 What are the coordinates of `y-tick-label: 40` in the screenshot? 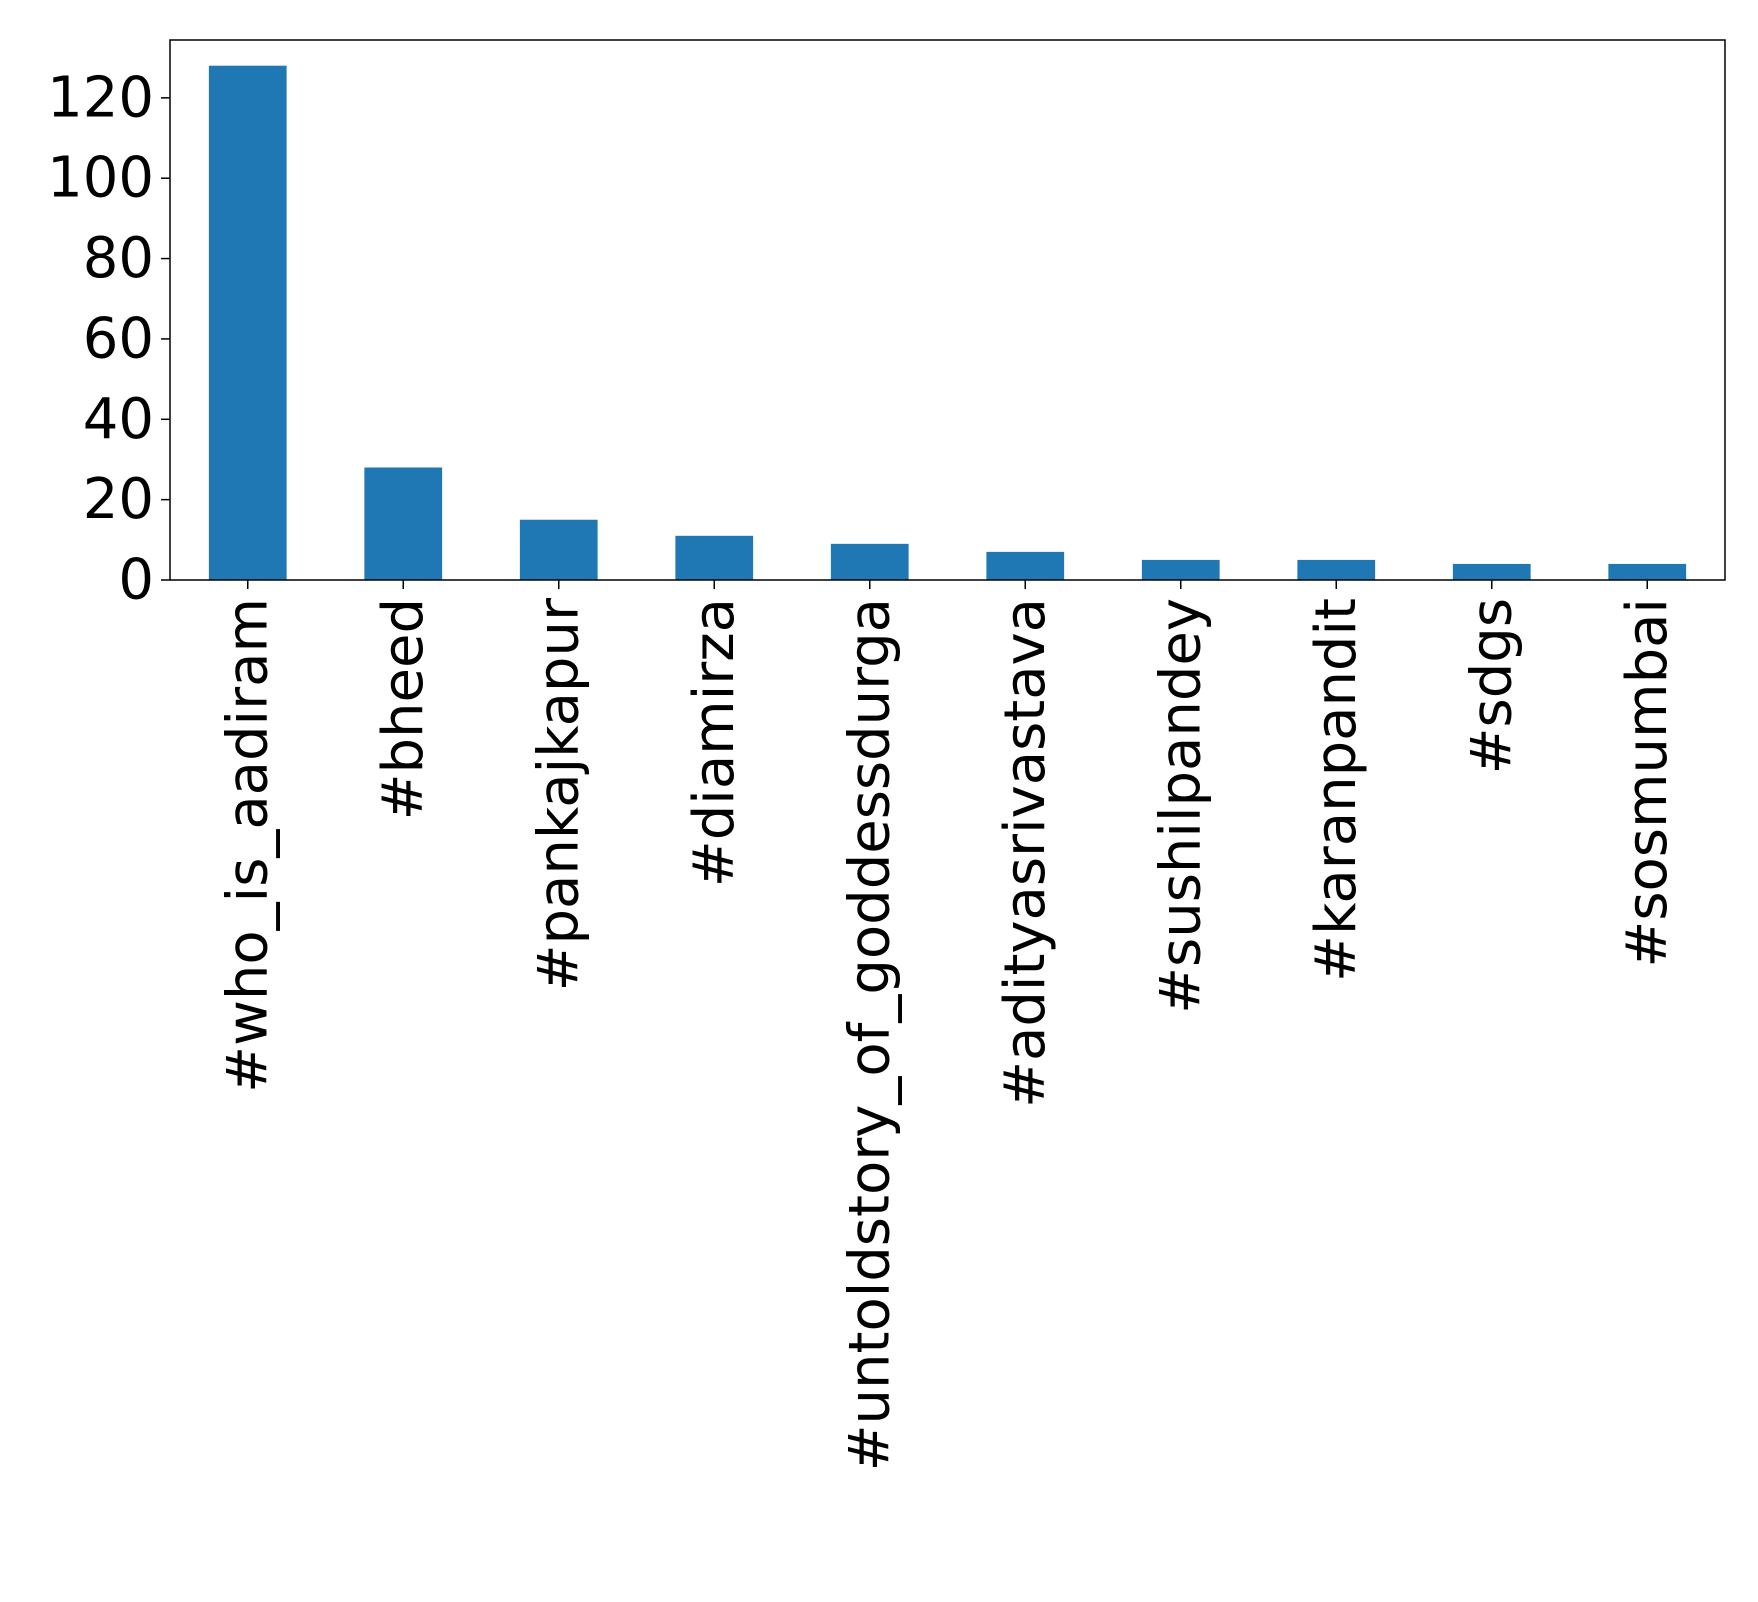 It's located at (118, 419).